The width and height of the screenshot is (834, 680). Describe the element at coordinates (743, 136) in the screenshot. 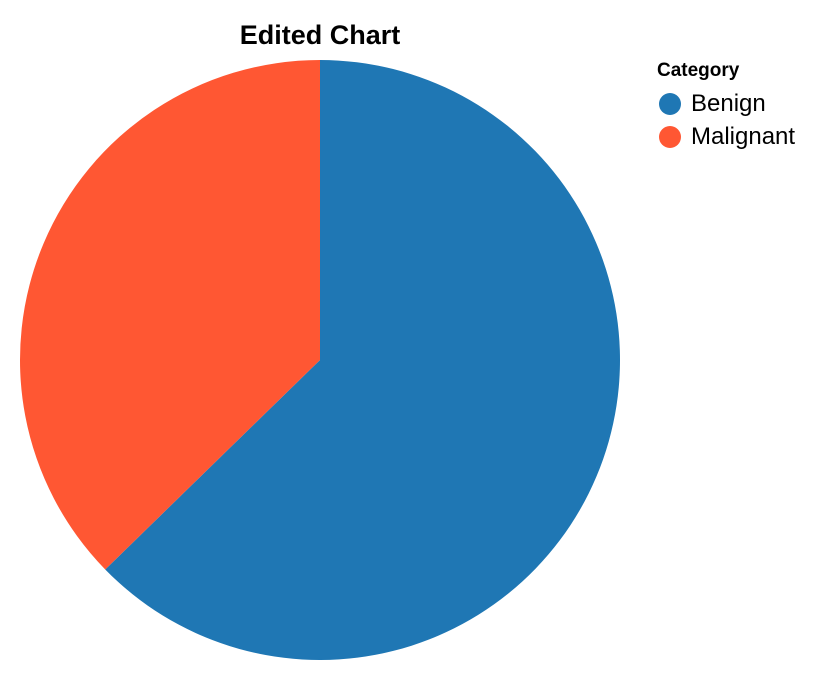

I see `legend-label-malignant: Malignant` at that location.